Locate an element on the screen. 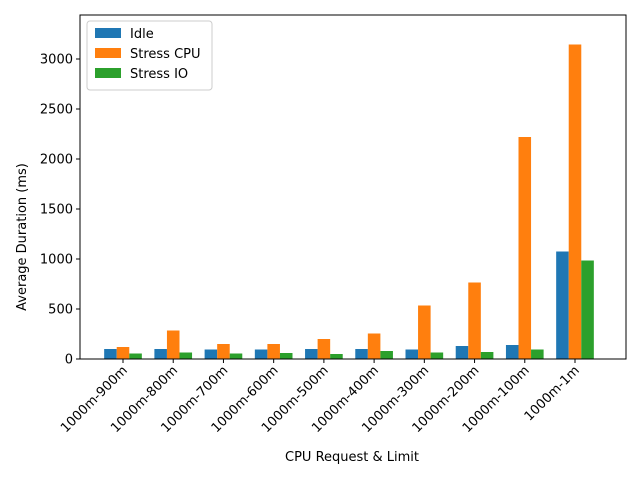 The width and height of the screenshot is (640, 484). y-tick-label: 2000 is located at coordinates (56, 160).